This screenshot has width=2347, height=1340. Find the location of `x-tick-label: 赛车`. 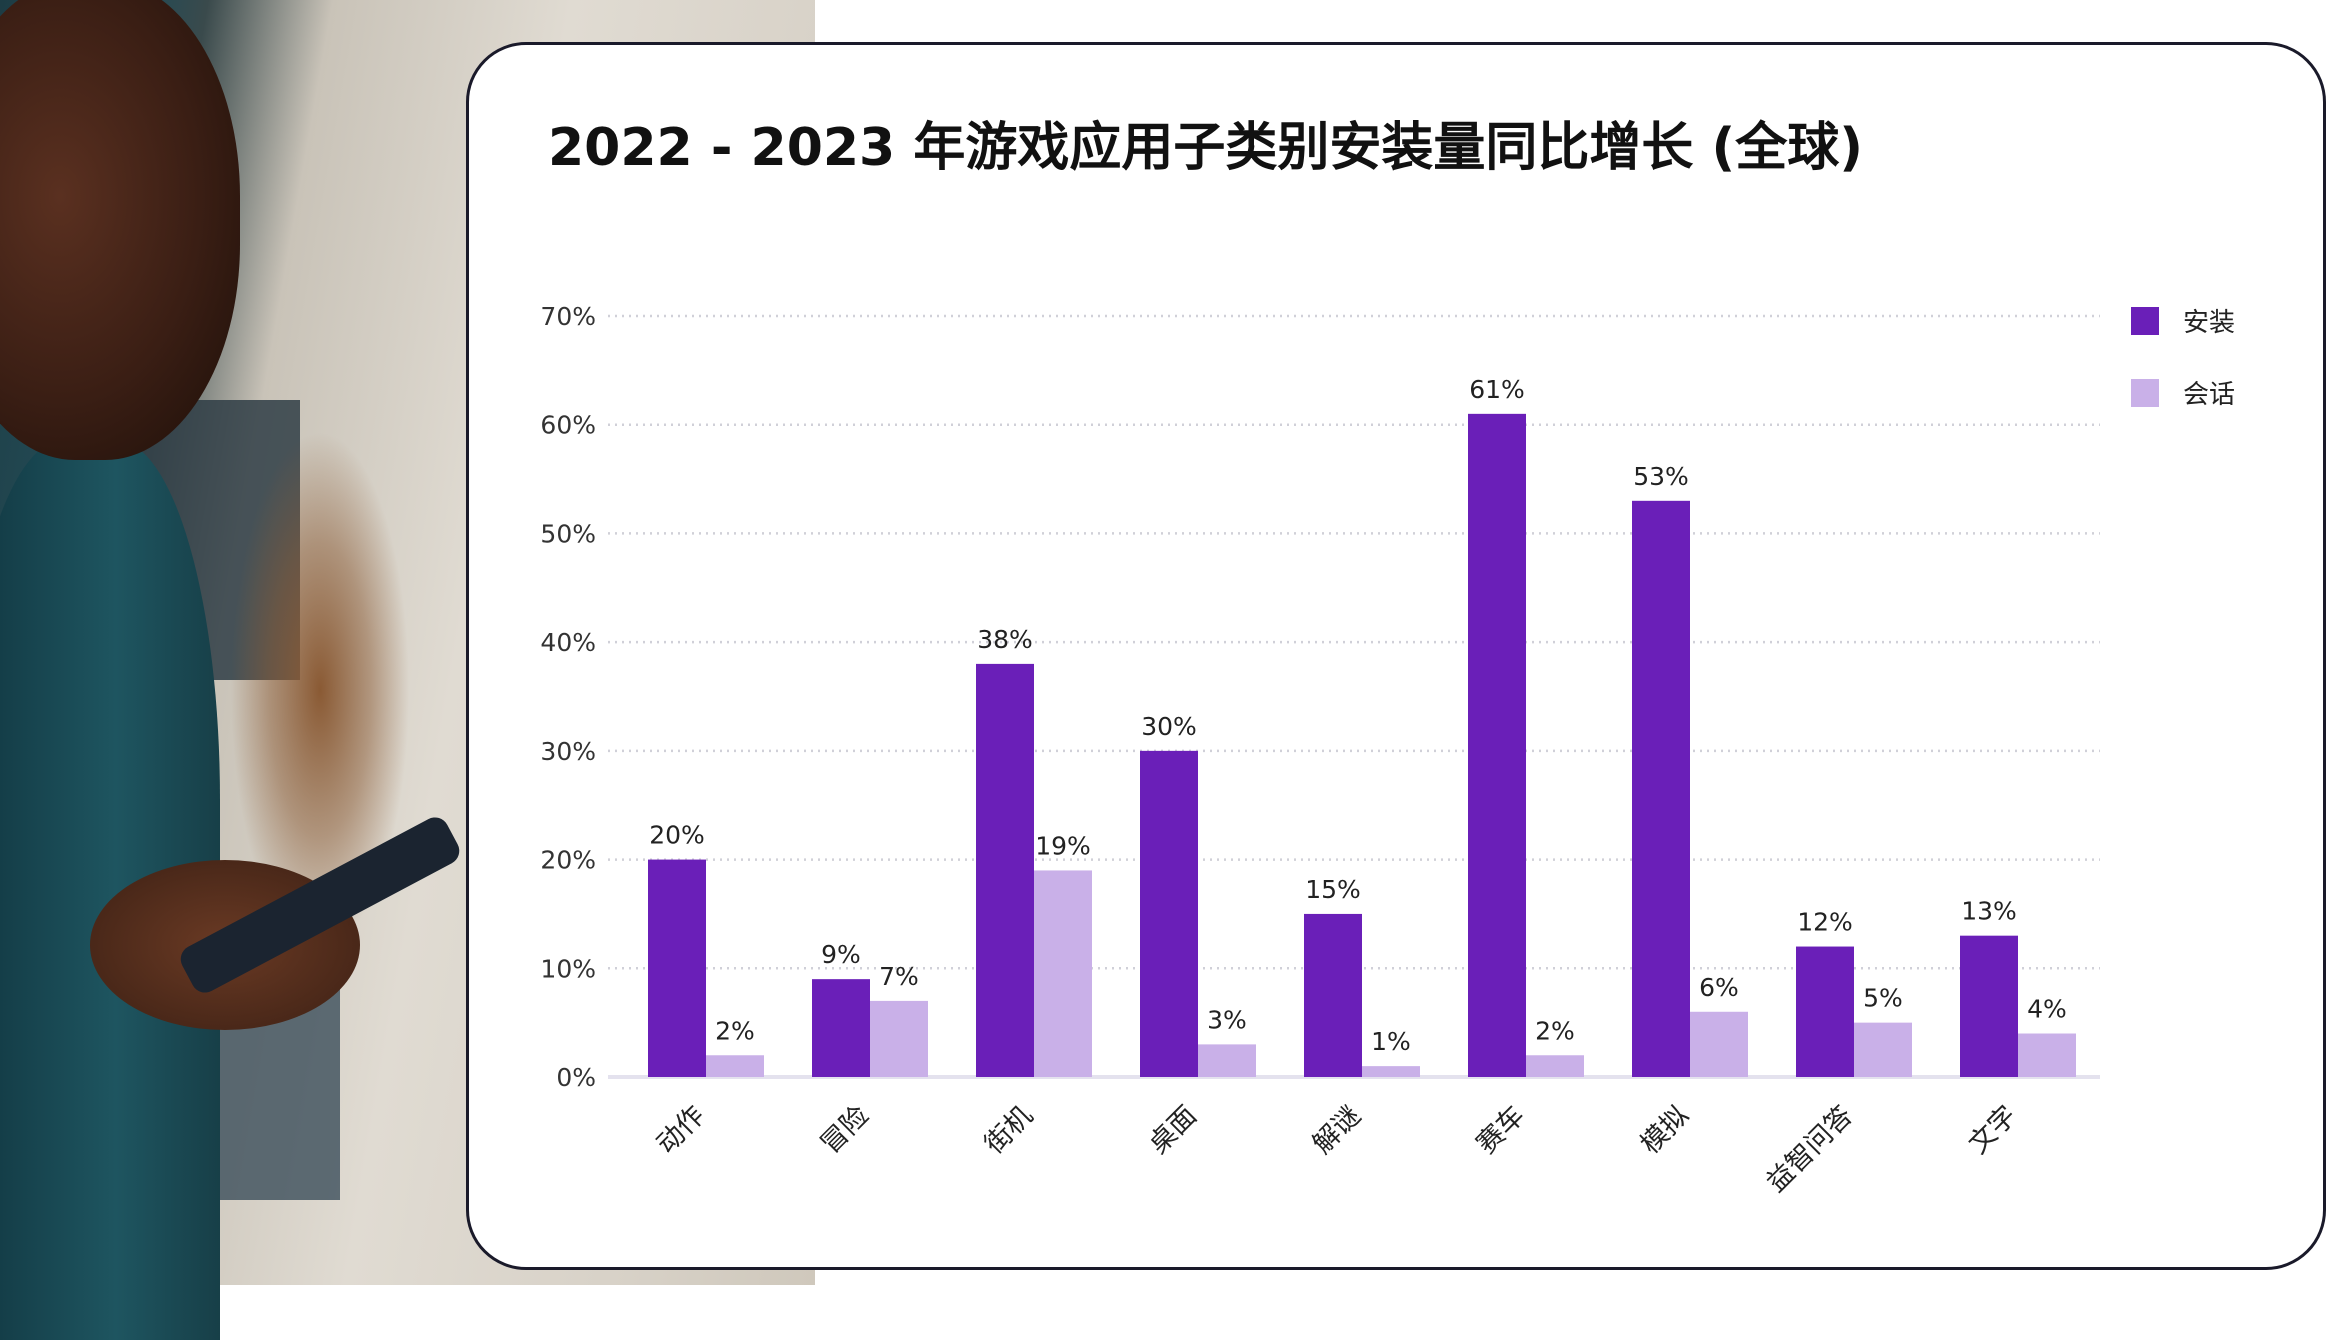

x-tick-label: 赛车 is located at coordinates (1501, 1130).